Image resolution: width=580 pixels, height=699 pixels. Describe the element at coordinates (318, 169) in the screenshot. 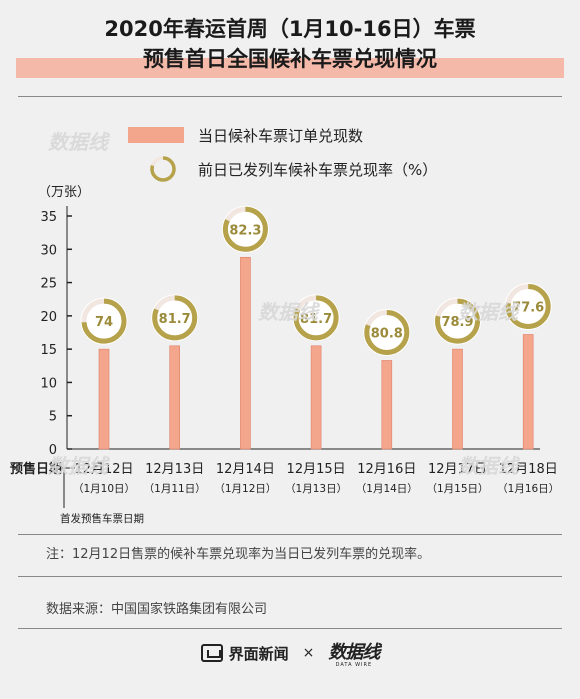

I see `legend-ring-label: 前日已发列车候补车票兑现率（%）` at that location.